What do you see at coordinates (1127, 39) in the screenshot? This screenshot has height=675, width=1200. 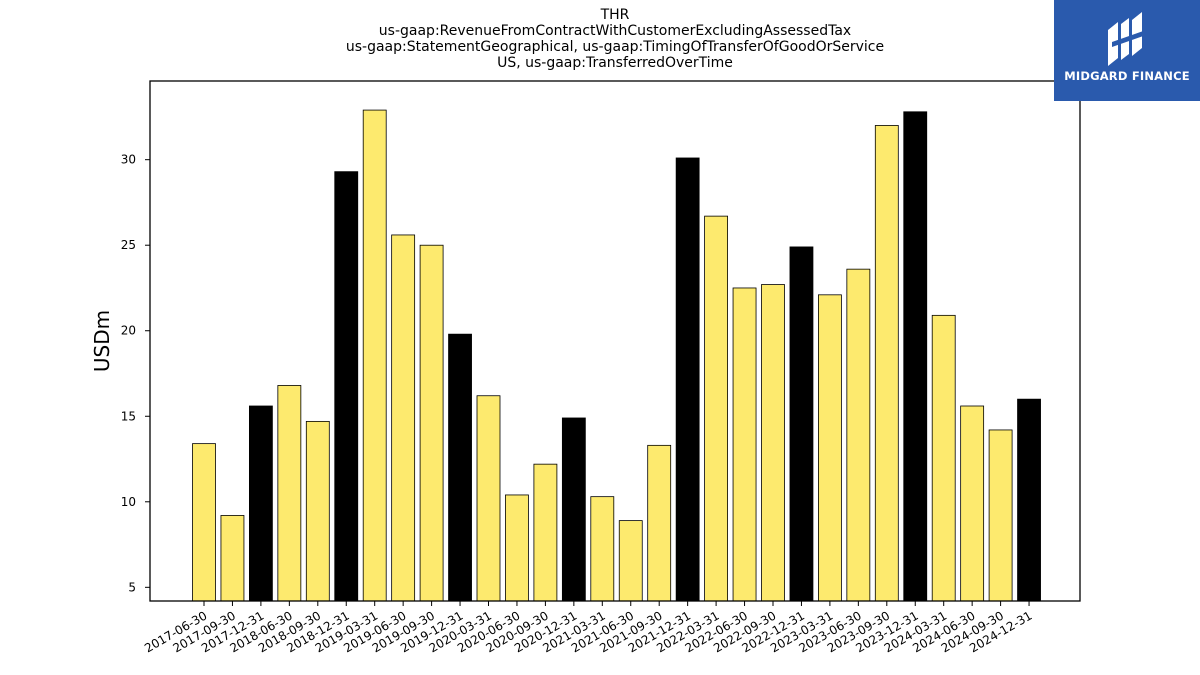 I see `midgard-logo-icon` at bounding box center [1127, 39].